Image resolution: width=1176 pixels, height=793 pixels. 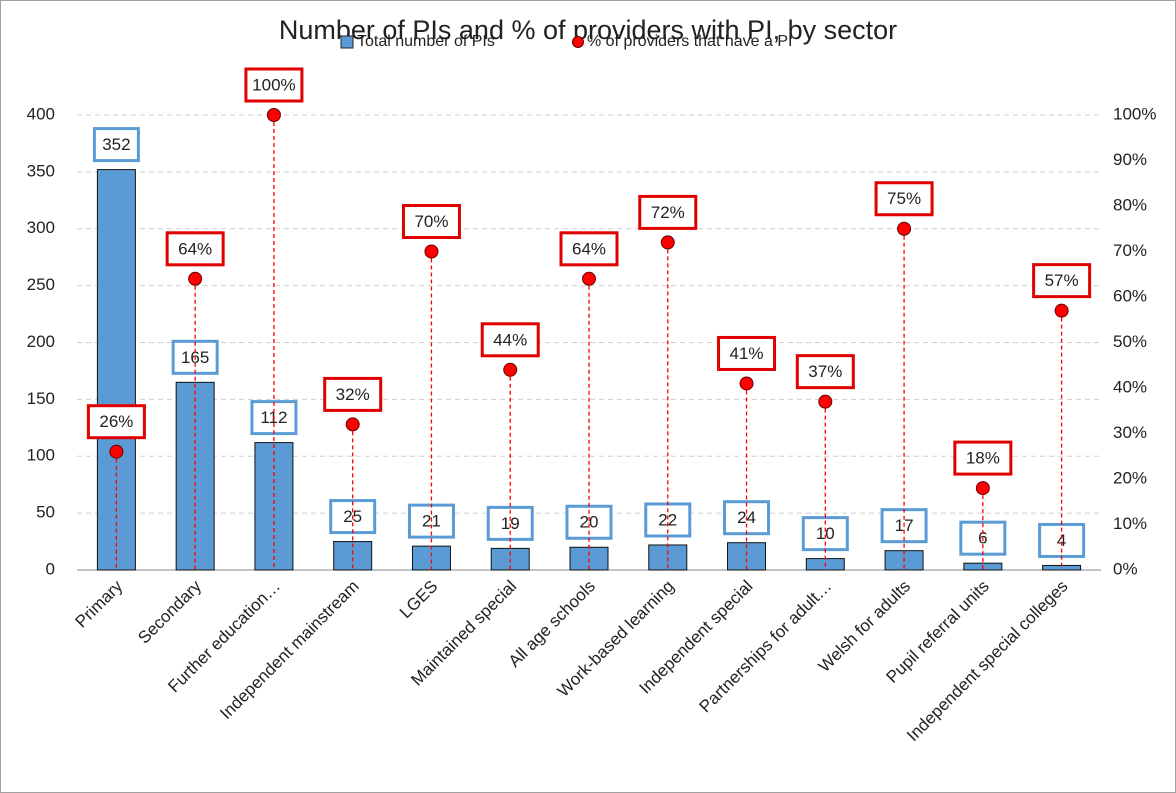 I want to click on y2-tick-label: 30%, so click(x=1130, y=432).